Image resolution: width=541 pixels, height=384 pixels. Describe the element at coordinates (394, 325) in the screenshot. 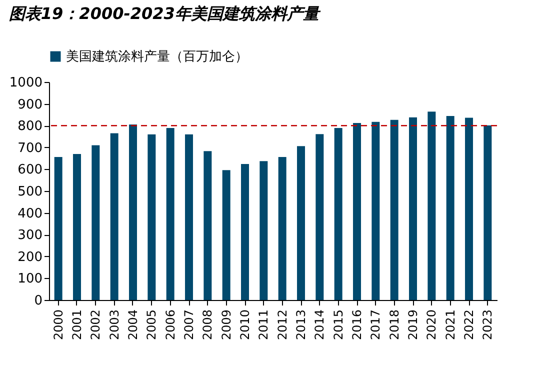

I see `x-tick-label: 2018` at that location.